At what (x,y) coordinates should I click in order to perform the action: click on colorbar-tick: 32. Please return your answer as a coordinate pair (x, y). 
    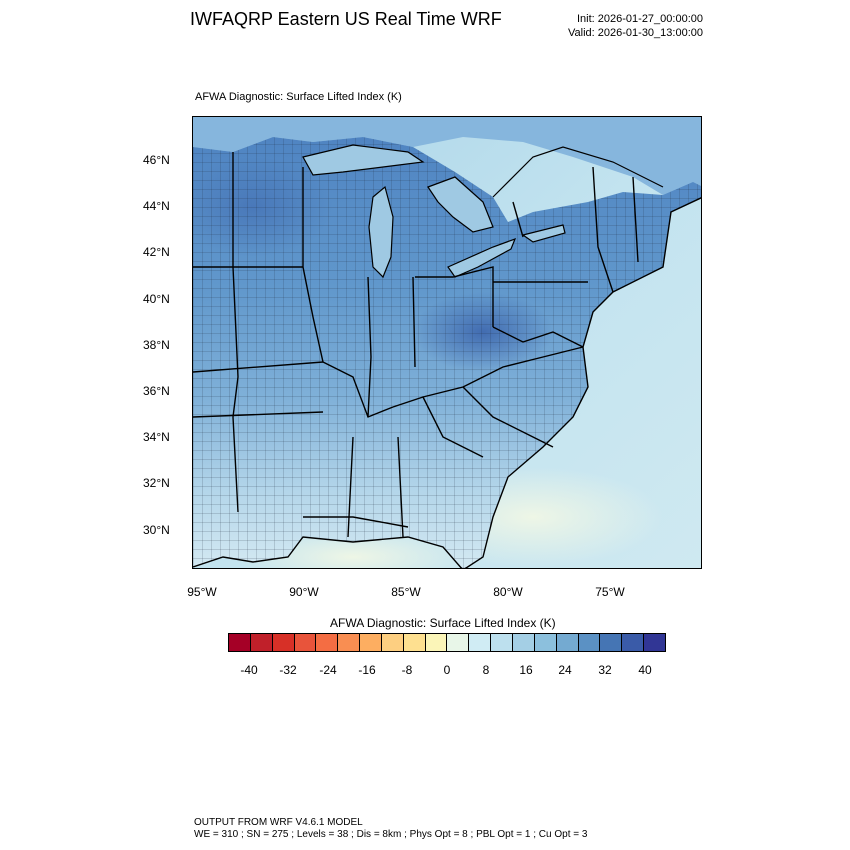
    Looking at the image, I should click on (605, 670).